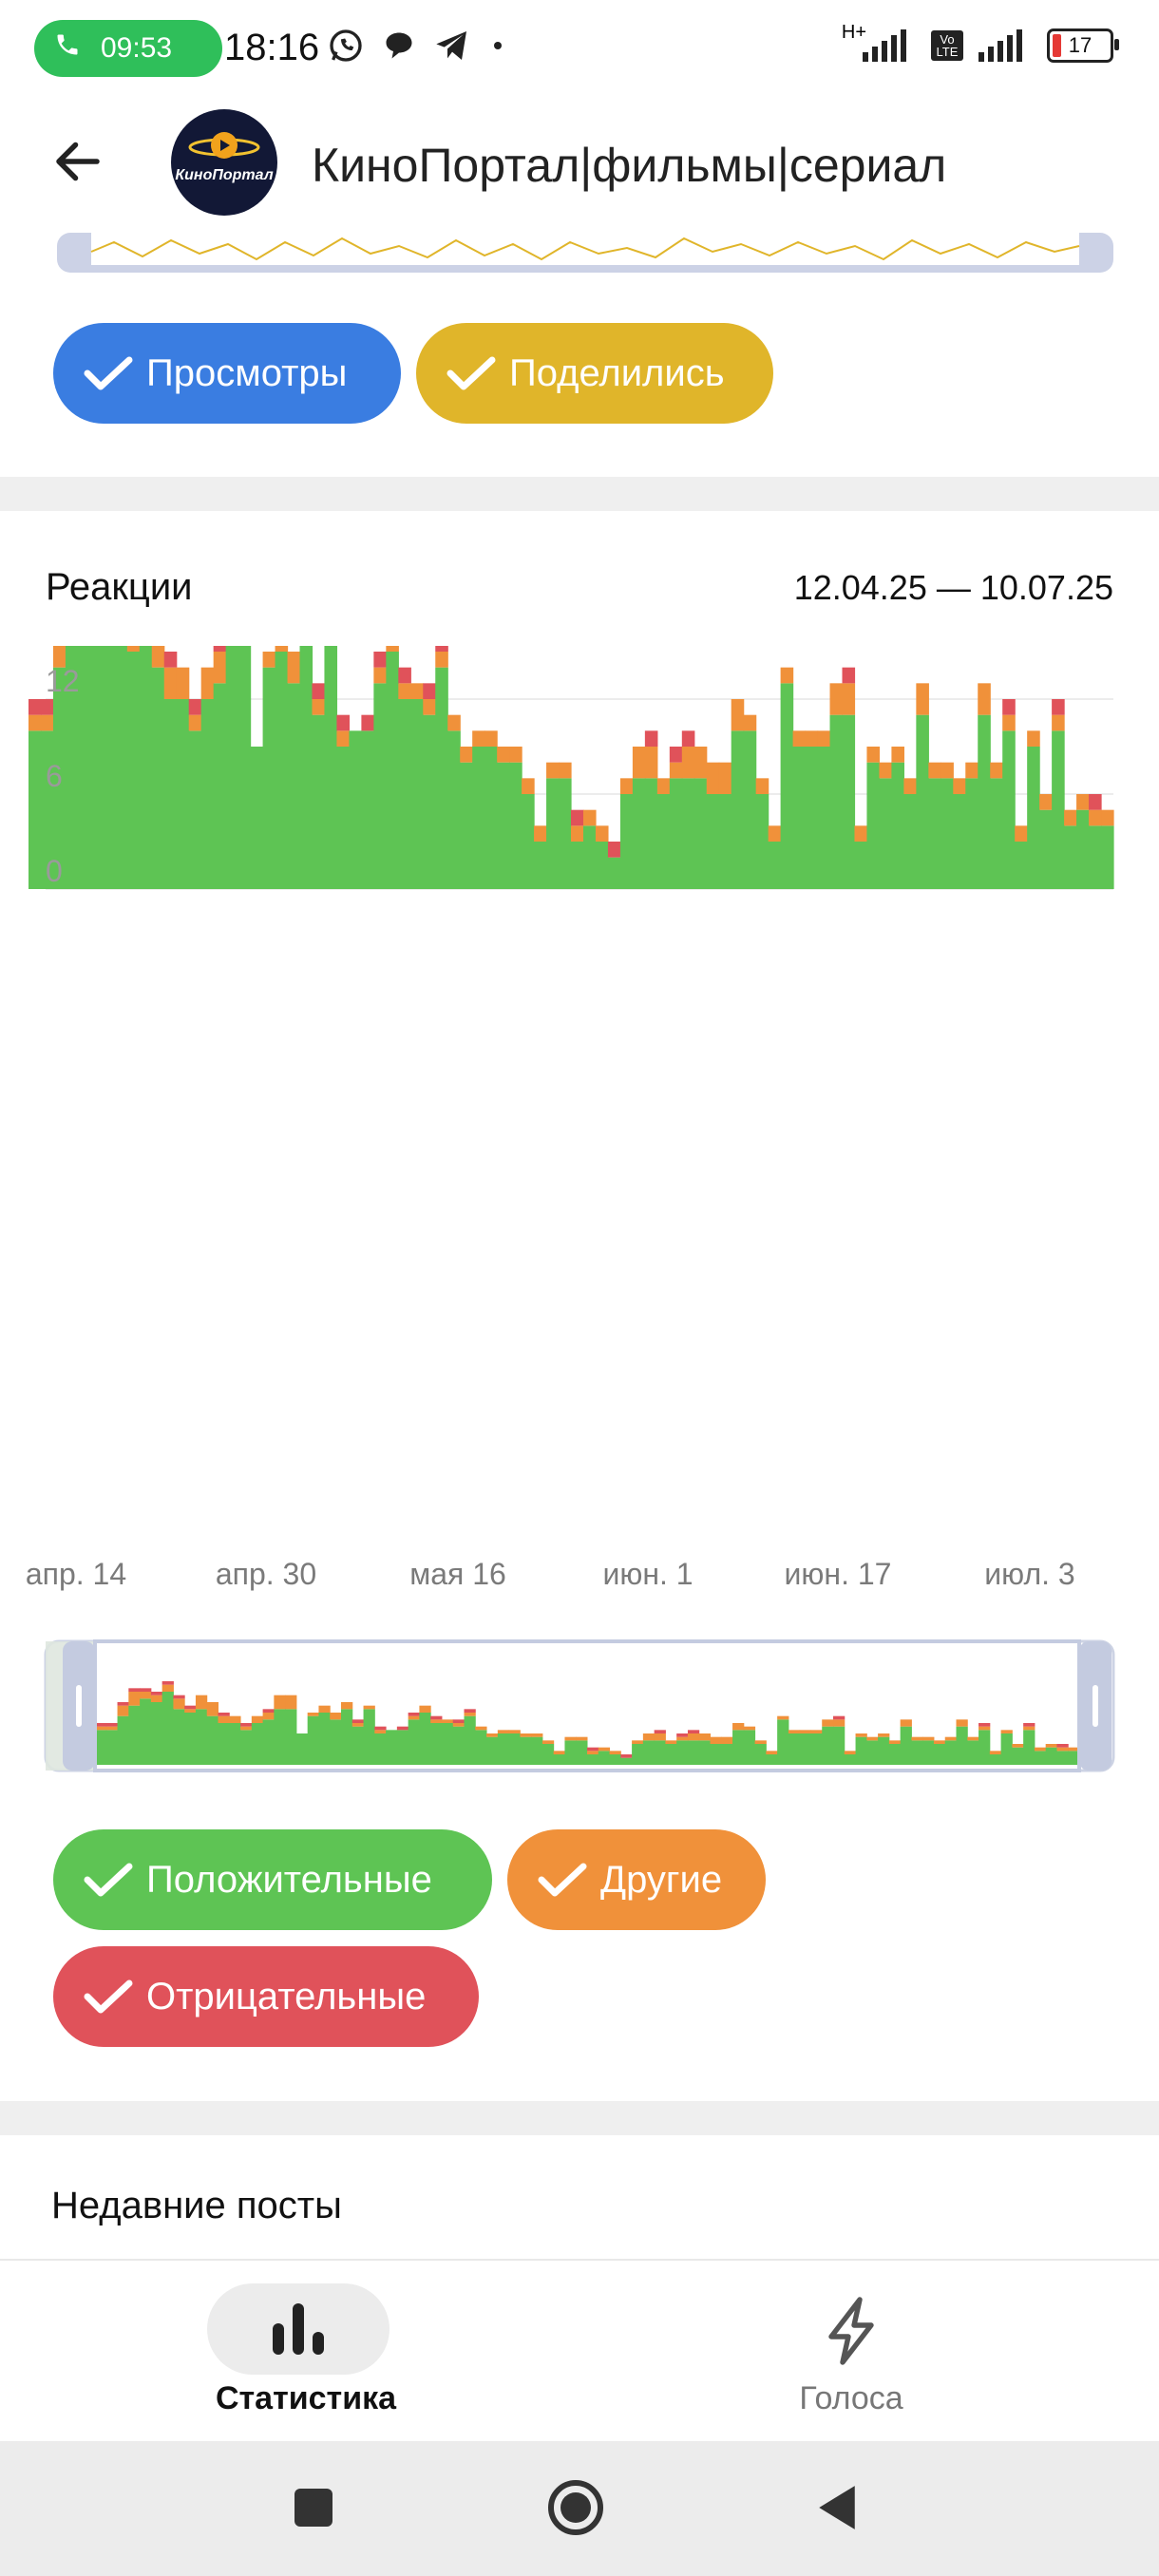 Image resolution: width=1159 pixels, height=2576 pixels. Describe the element at coordinates (272, 1879) in the screenshot. I see `positive-filter-chip: Положительные` at that location.